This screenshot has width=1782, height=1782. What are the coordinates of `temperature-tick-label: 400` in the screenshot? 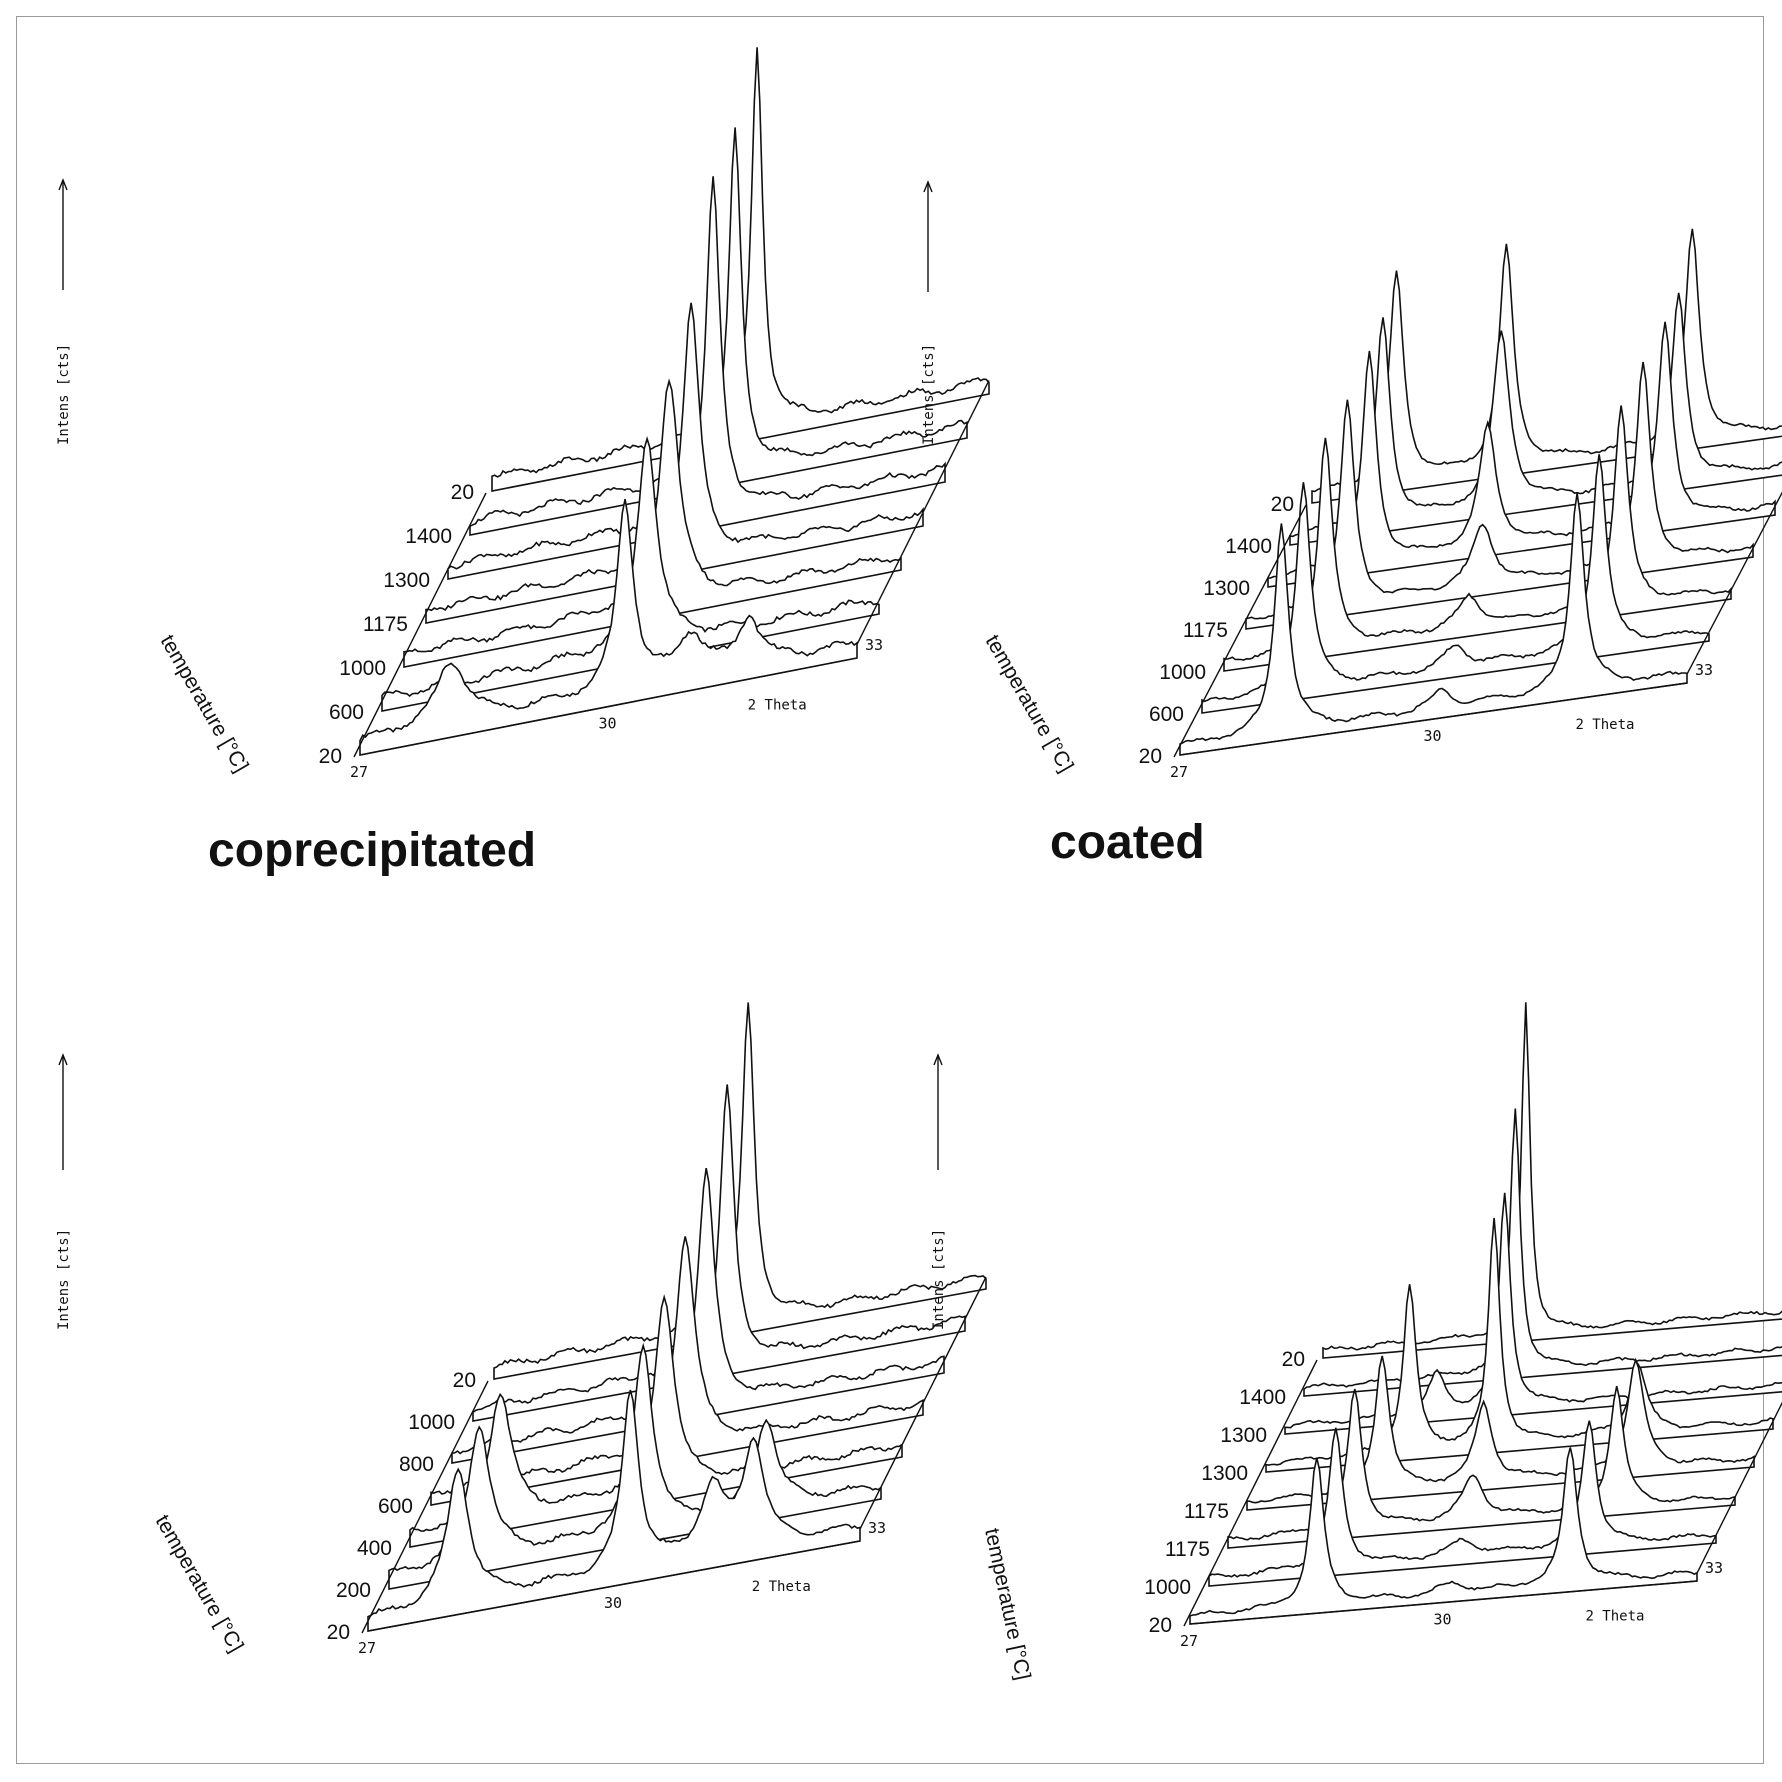 It's located at (374, 1548).